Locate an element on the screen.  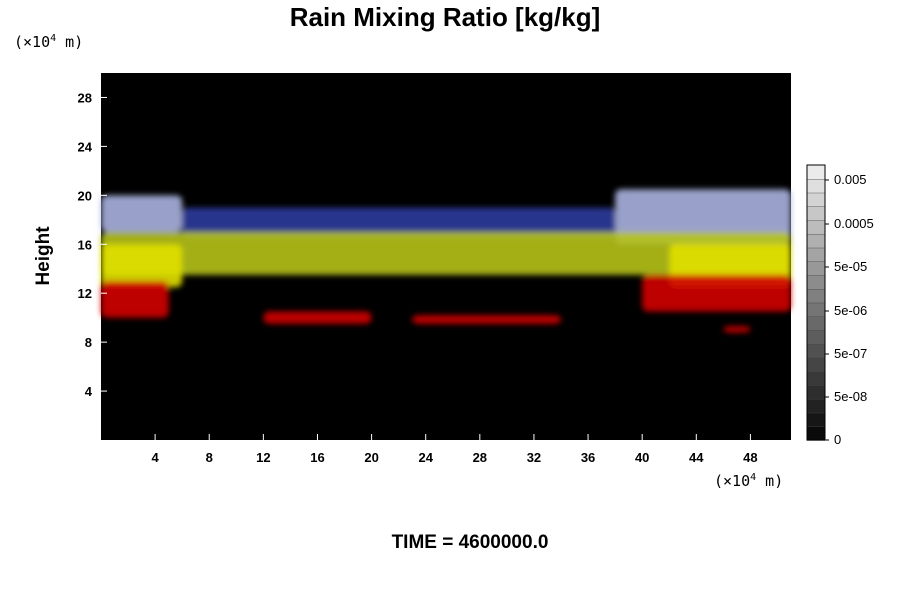
x-tick-label: 16 is located at coordinates (317, 457).